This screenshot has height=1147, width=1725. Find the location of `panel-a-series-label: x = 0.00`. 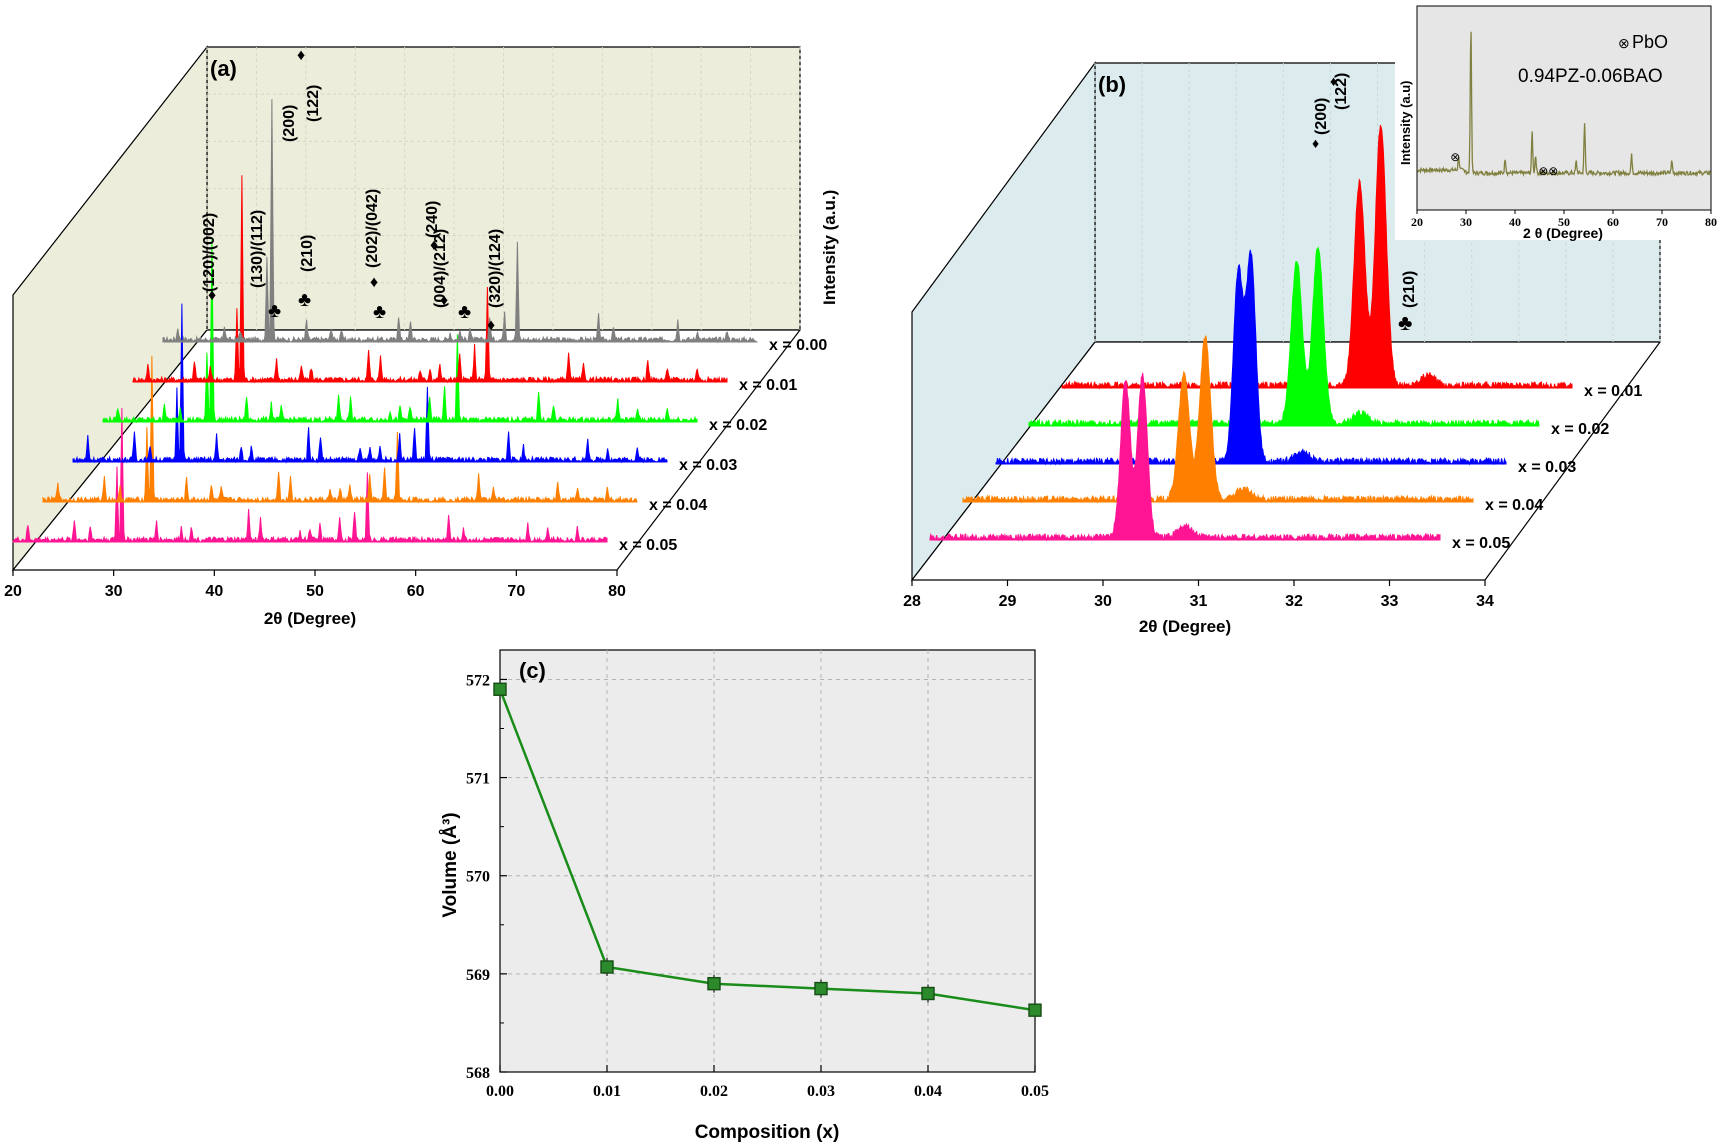

panel-a-series-label: x = 0.00 is located at coordinates (798, 345).